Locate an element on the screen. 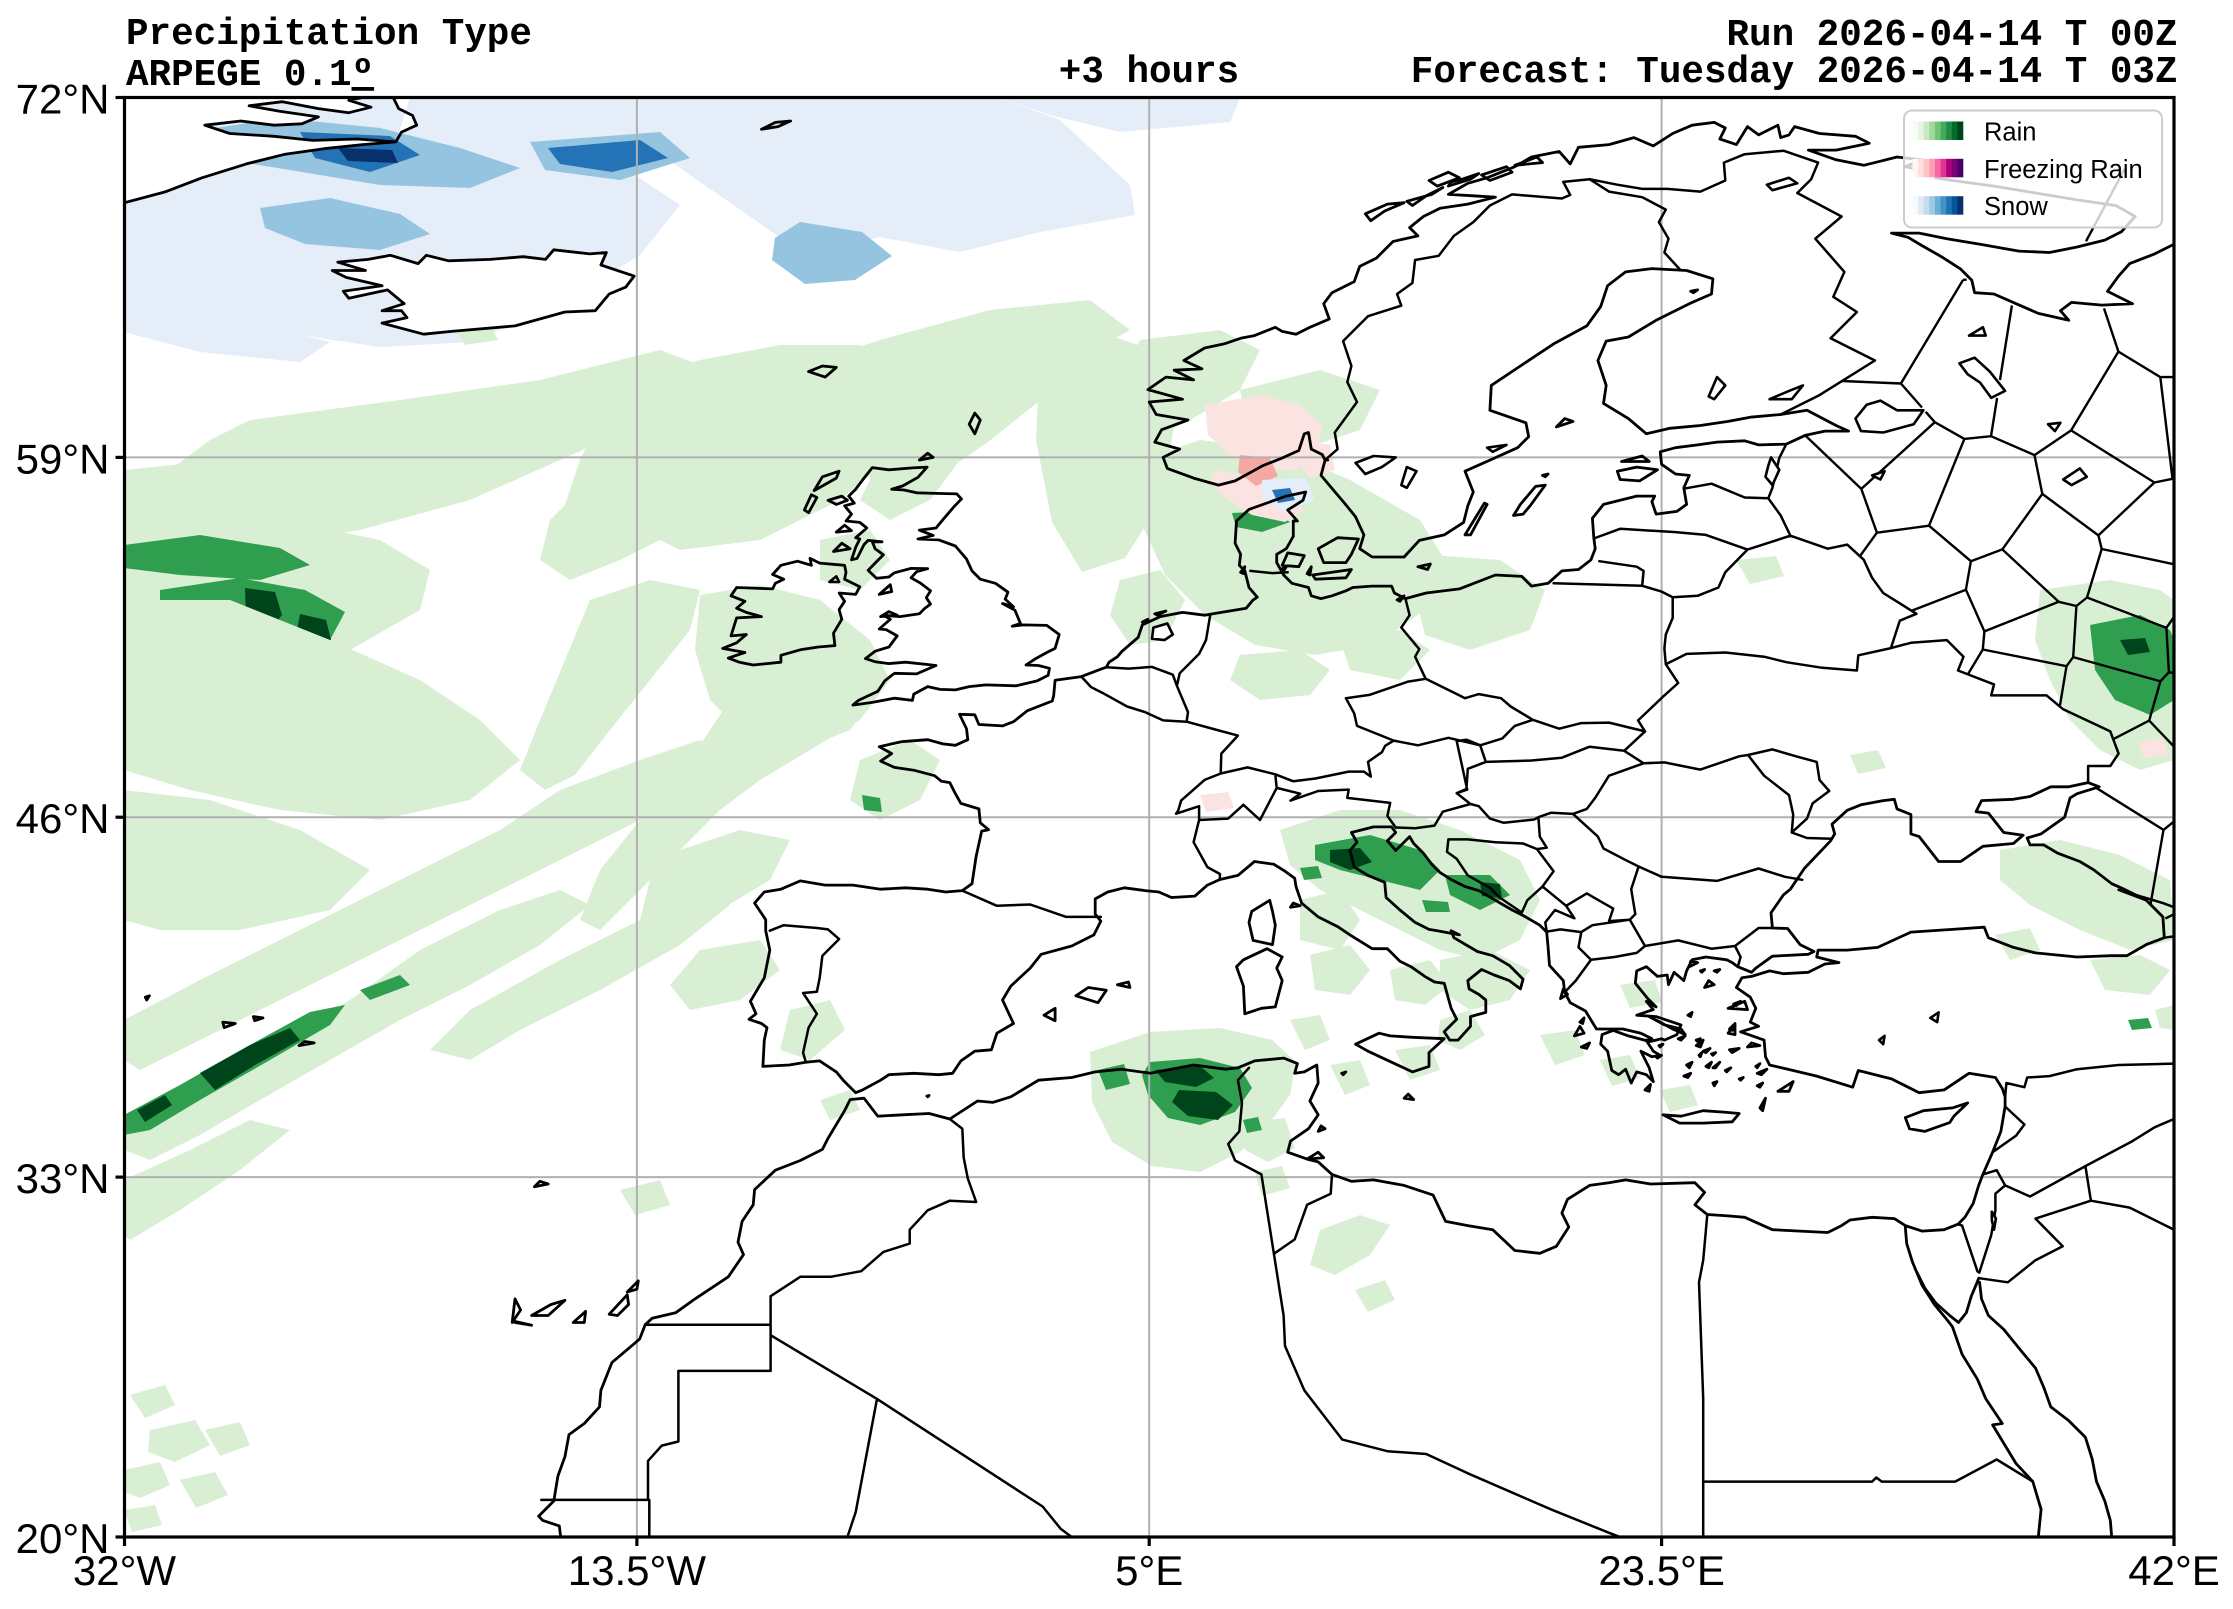  svg-text: 72°N is located at coordinates (63, 99).